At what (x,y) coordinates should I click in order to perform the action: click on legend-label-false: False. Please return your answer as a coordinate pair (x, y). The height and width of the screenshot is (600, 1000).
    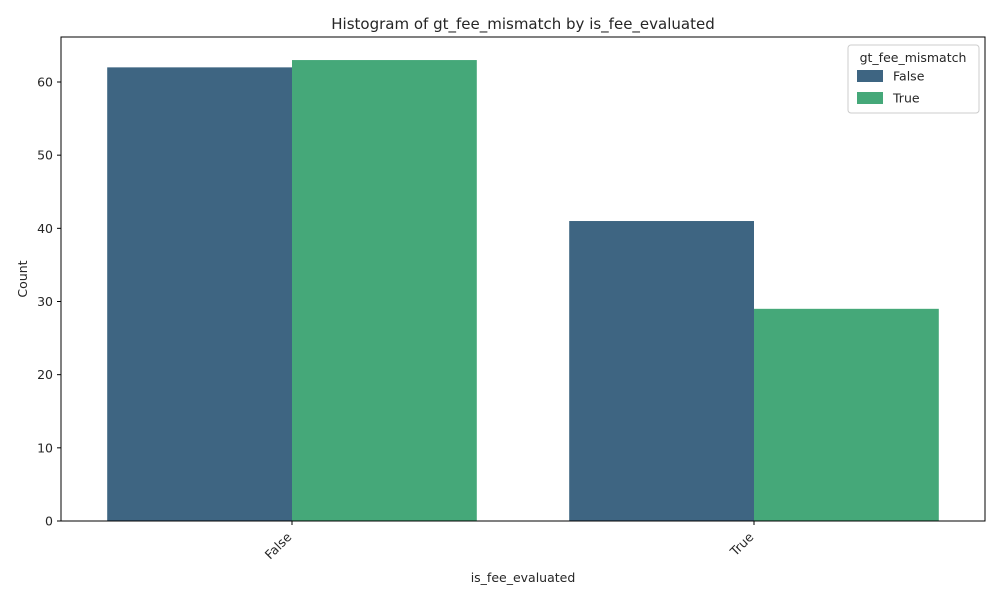
    Looking at the image, I should click on (909, 76).